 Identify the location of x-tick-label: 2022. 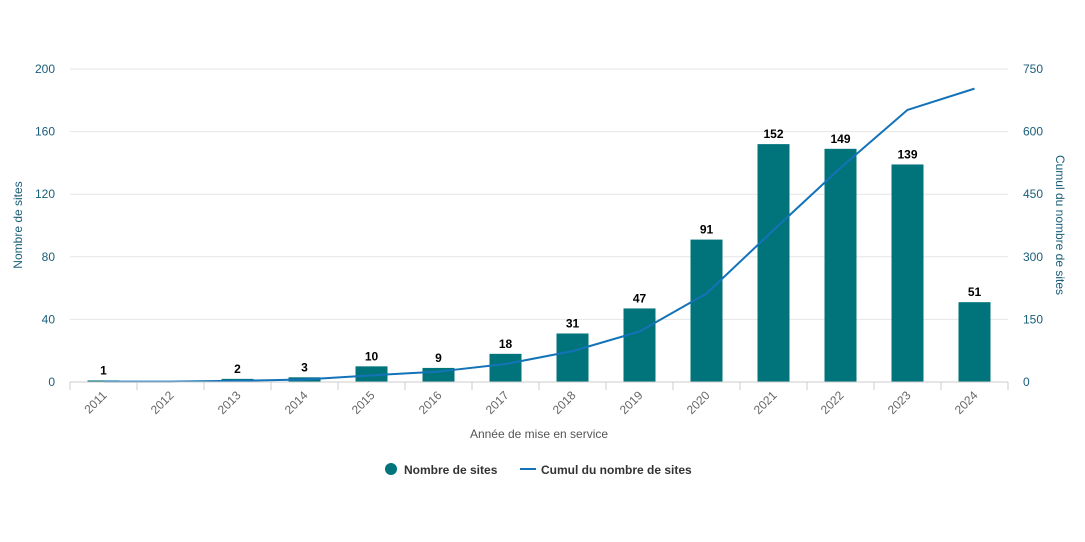
(832, 402).